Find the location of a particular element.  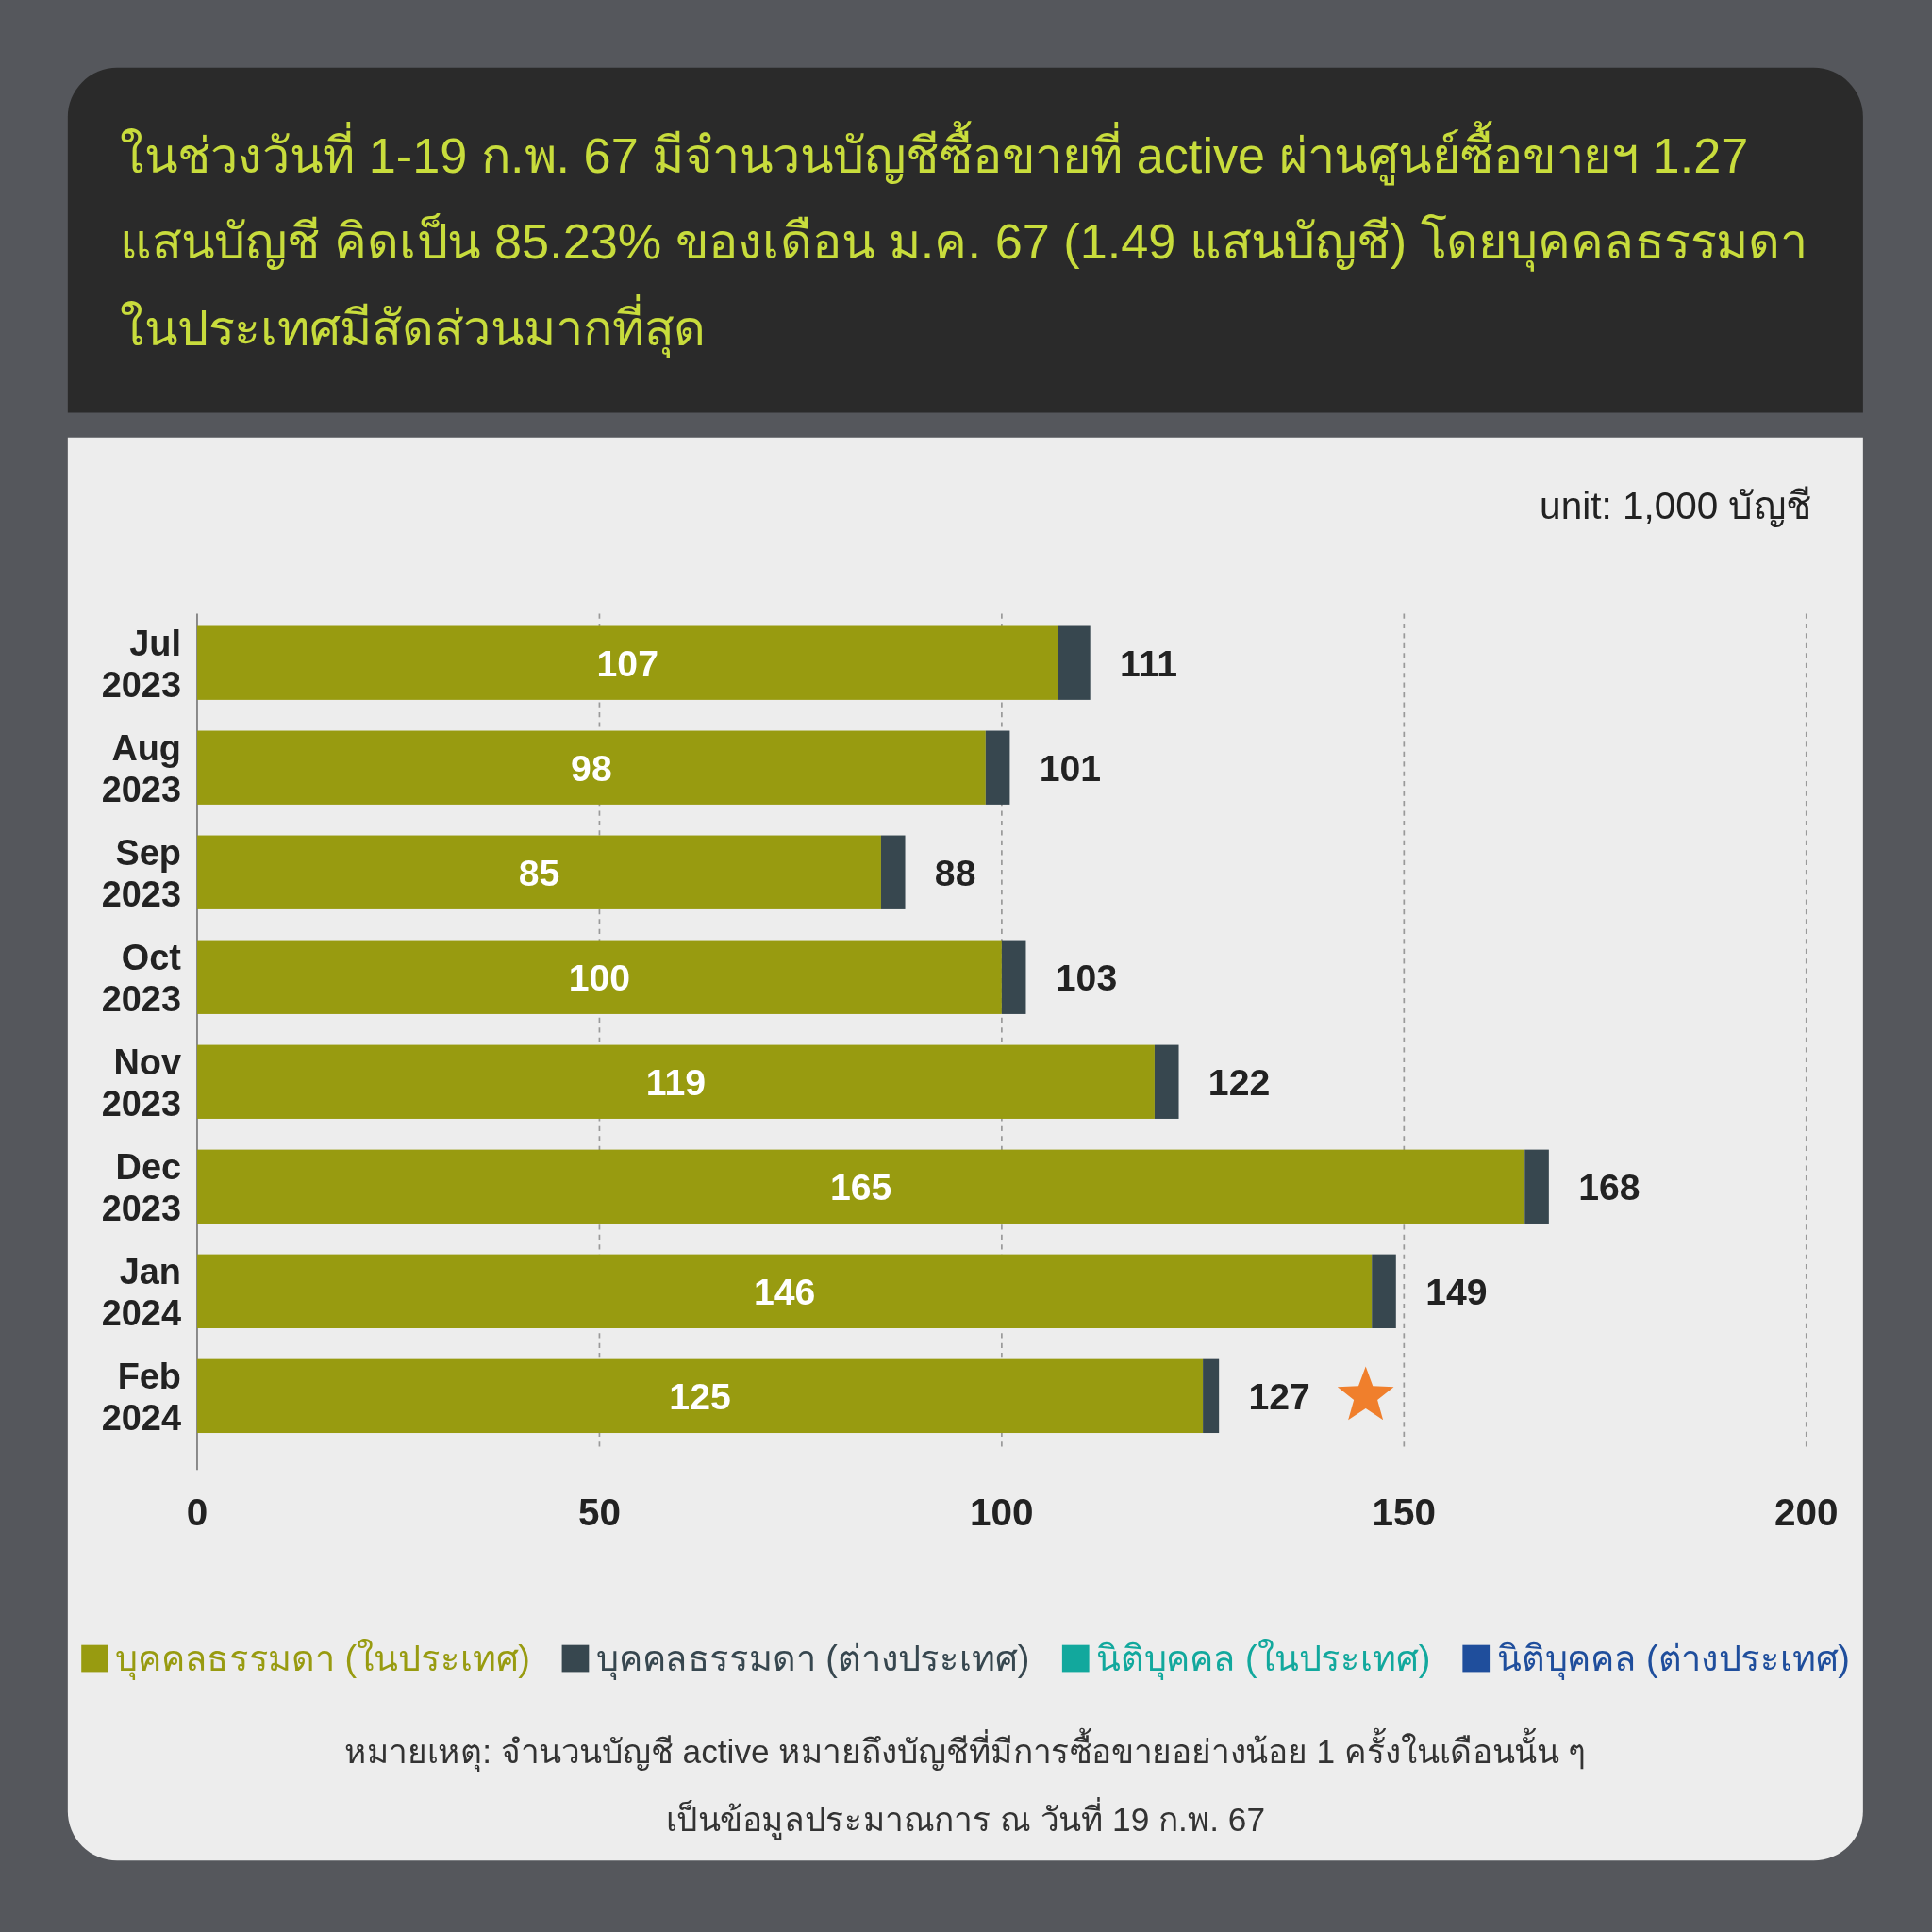

data-label: 165 is located at coordinates (861, 1187).